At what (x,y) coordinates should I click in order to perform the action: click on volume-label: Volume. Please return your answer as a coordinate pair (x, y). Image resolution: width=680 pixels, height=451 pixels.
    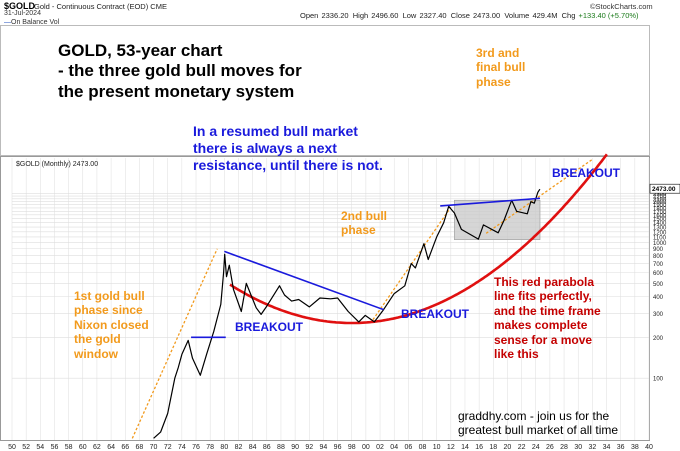
    Looking at the image, I should click on (517, 15).